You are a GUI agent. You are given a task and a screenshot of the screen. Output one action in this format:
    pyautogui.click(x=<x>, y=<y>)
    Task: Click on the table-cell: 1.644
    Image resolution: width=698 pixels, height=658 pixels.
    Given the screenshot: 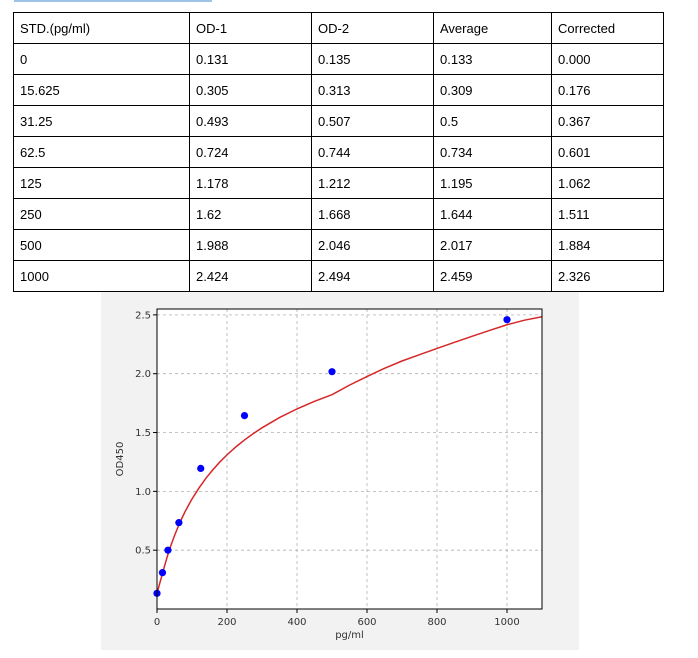 What is the action you would take?
    pyautogui.click(x=492, y=214)
    